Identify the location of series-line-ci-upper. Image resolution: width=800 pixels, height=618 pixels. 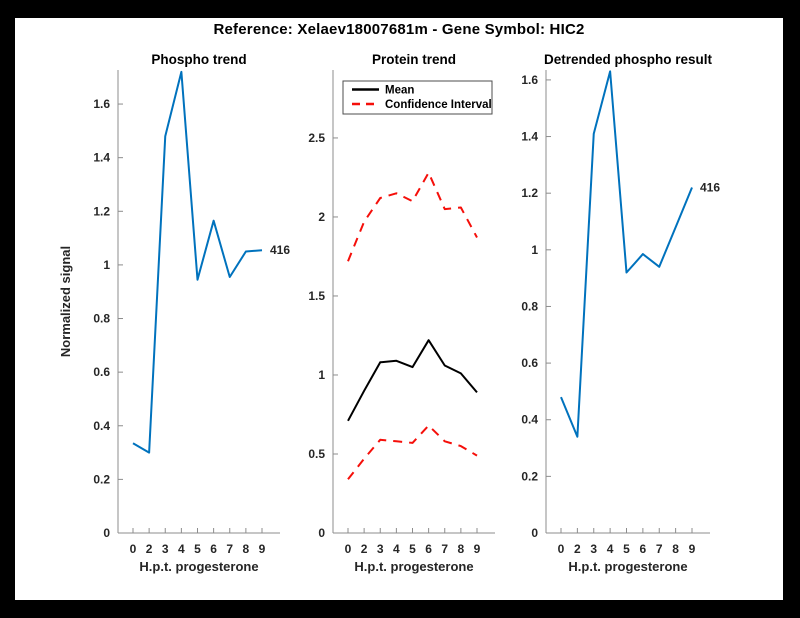
(412, 216).